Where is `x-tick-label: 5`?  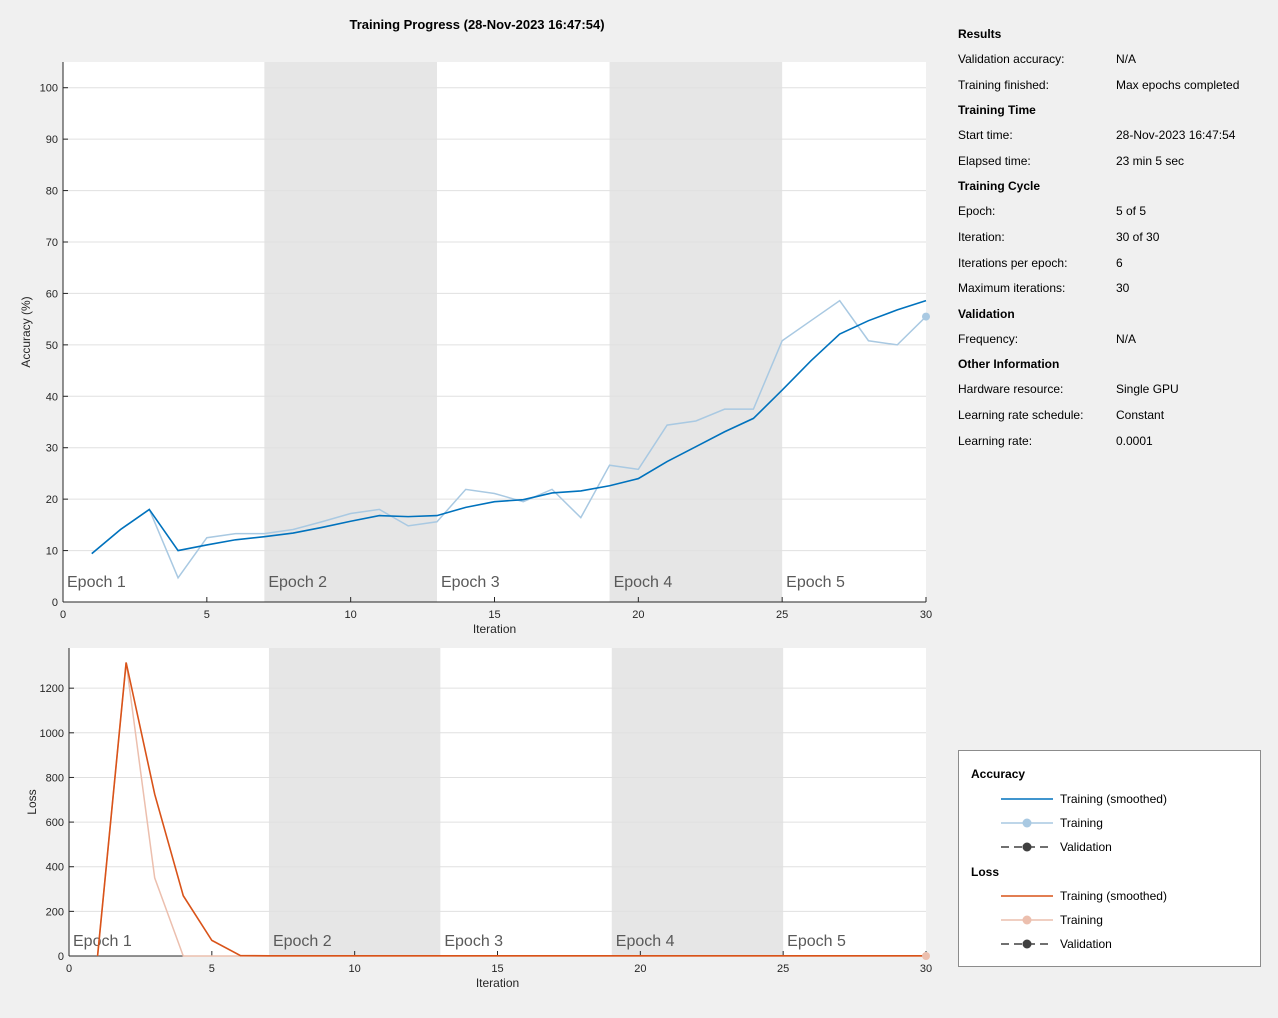
x-tick-label: 5 is located at coordinates (207, 615).